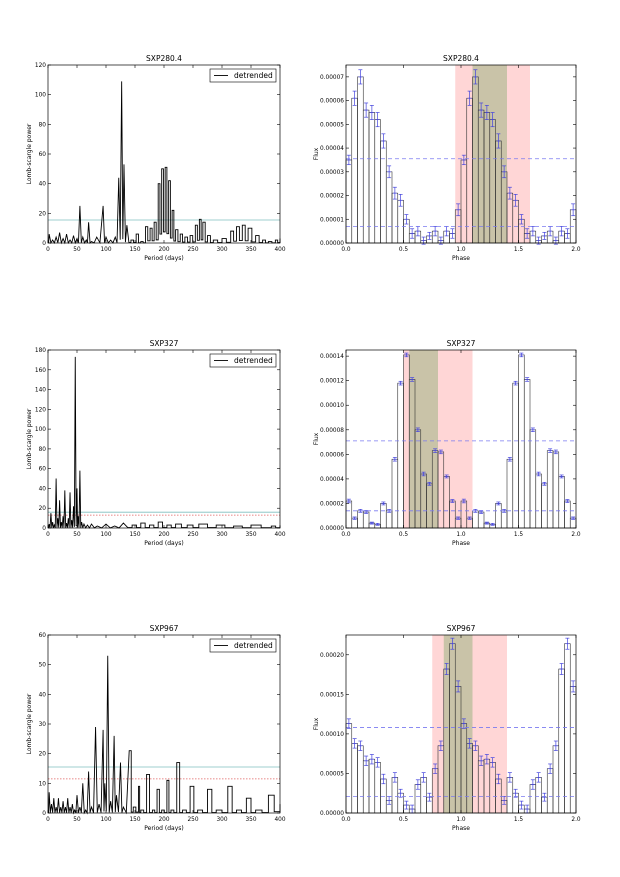  Describe the element at coordinates (461, 535) in the screenshot. I see `x-tick-label: 1.0` at that location.